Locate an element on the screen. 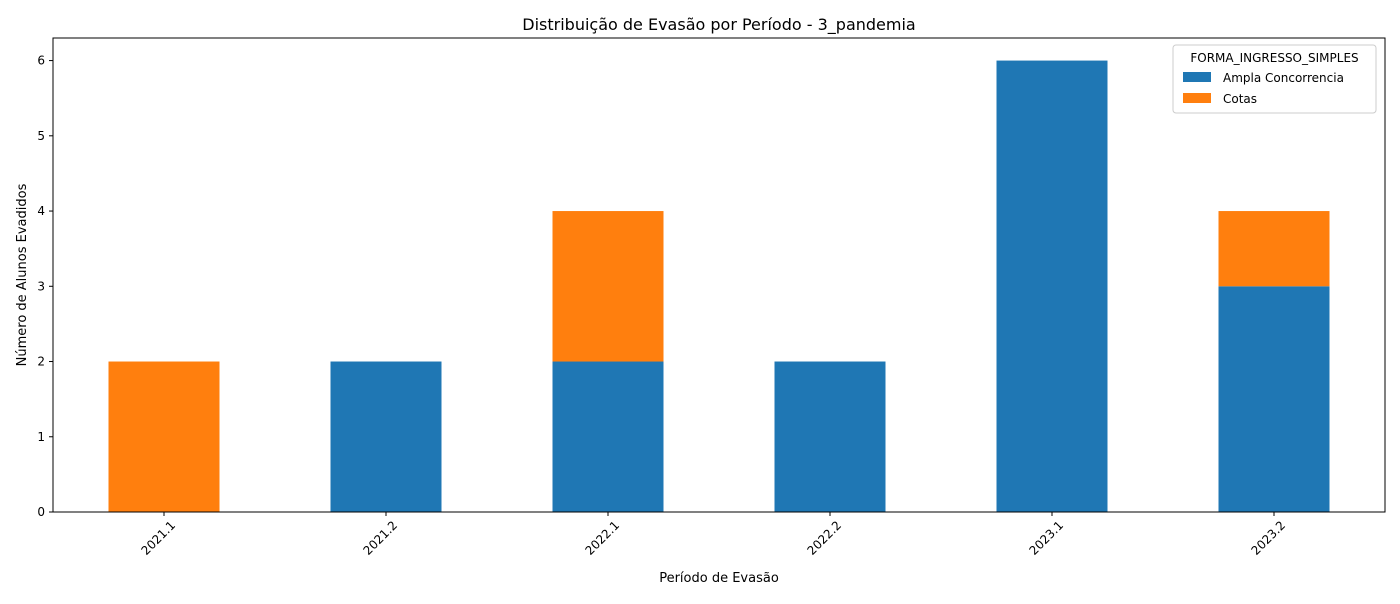 This screenshot has width=1400, height=604. x-tick-label: 2021.1 is located at coordinates (159, 538).